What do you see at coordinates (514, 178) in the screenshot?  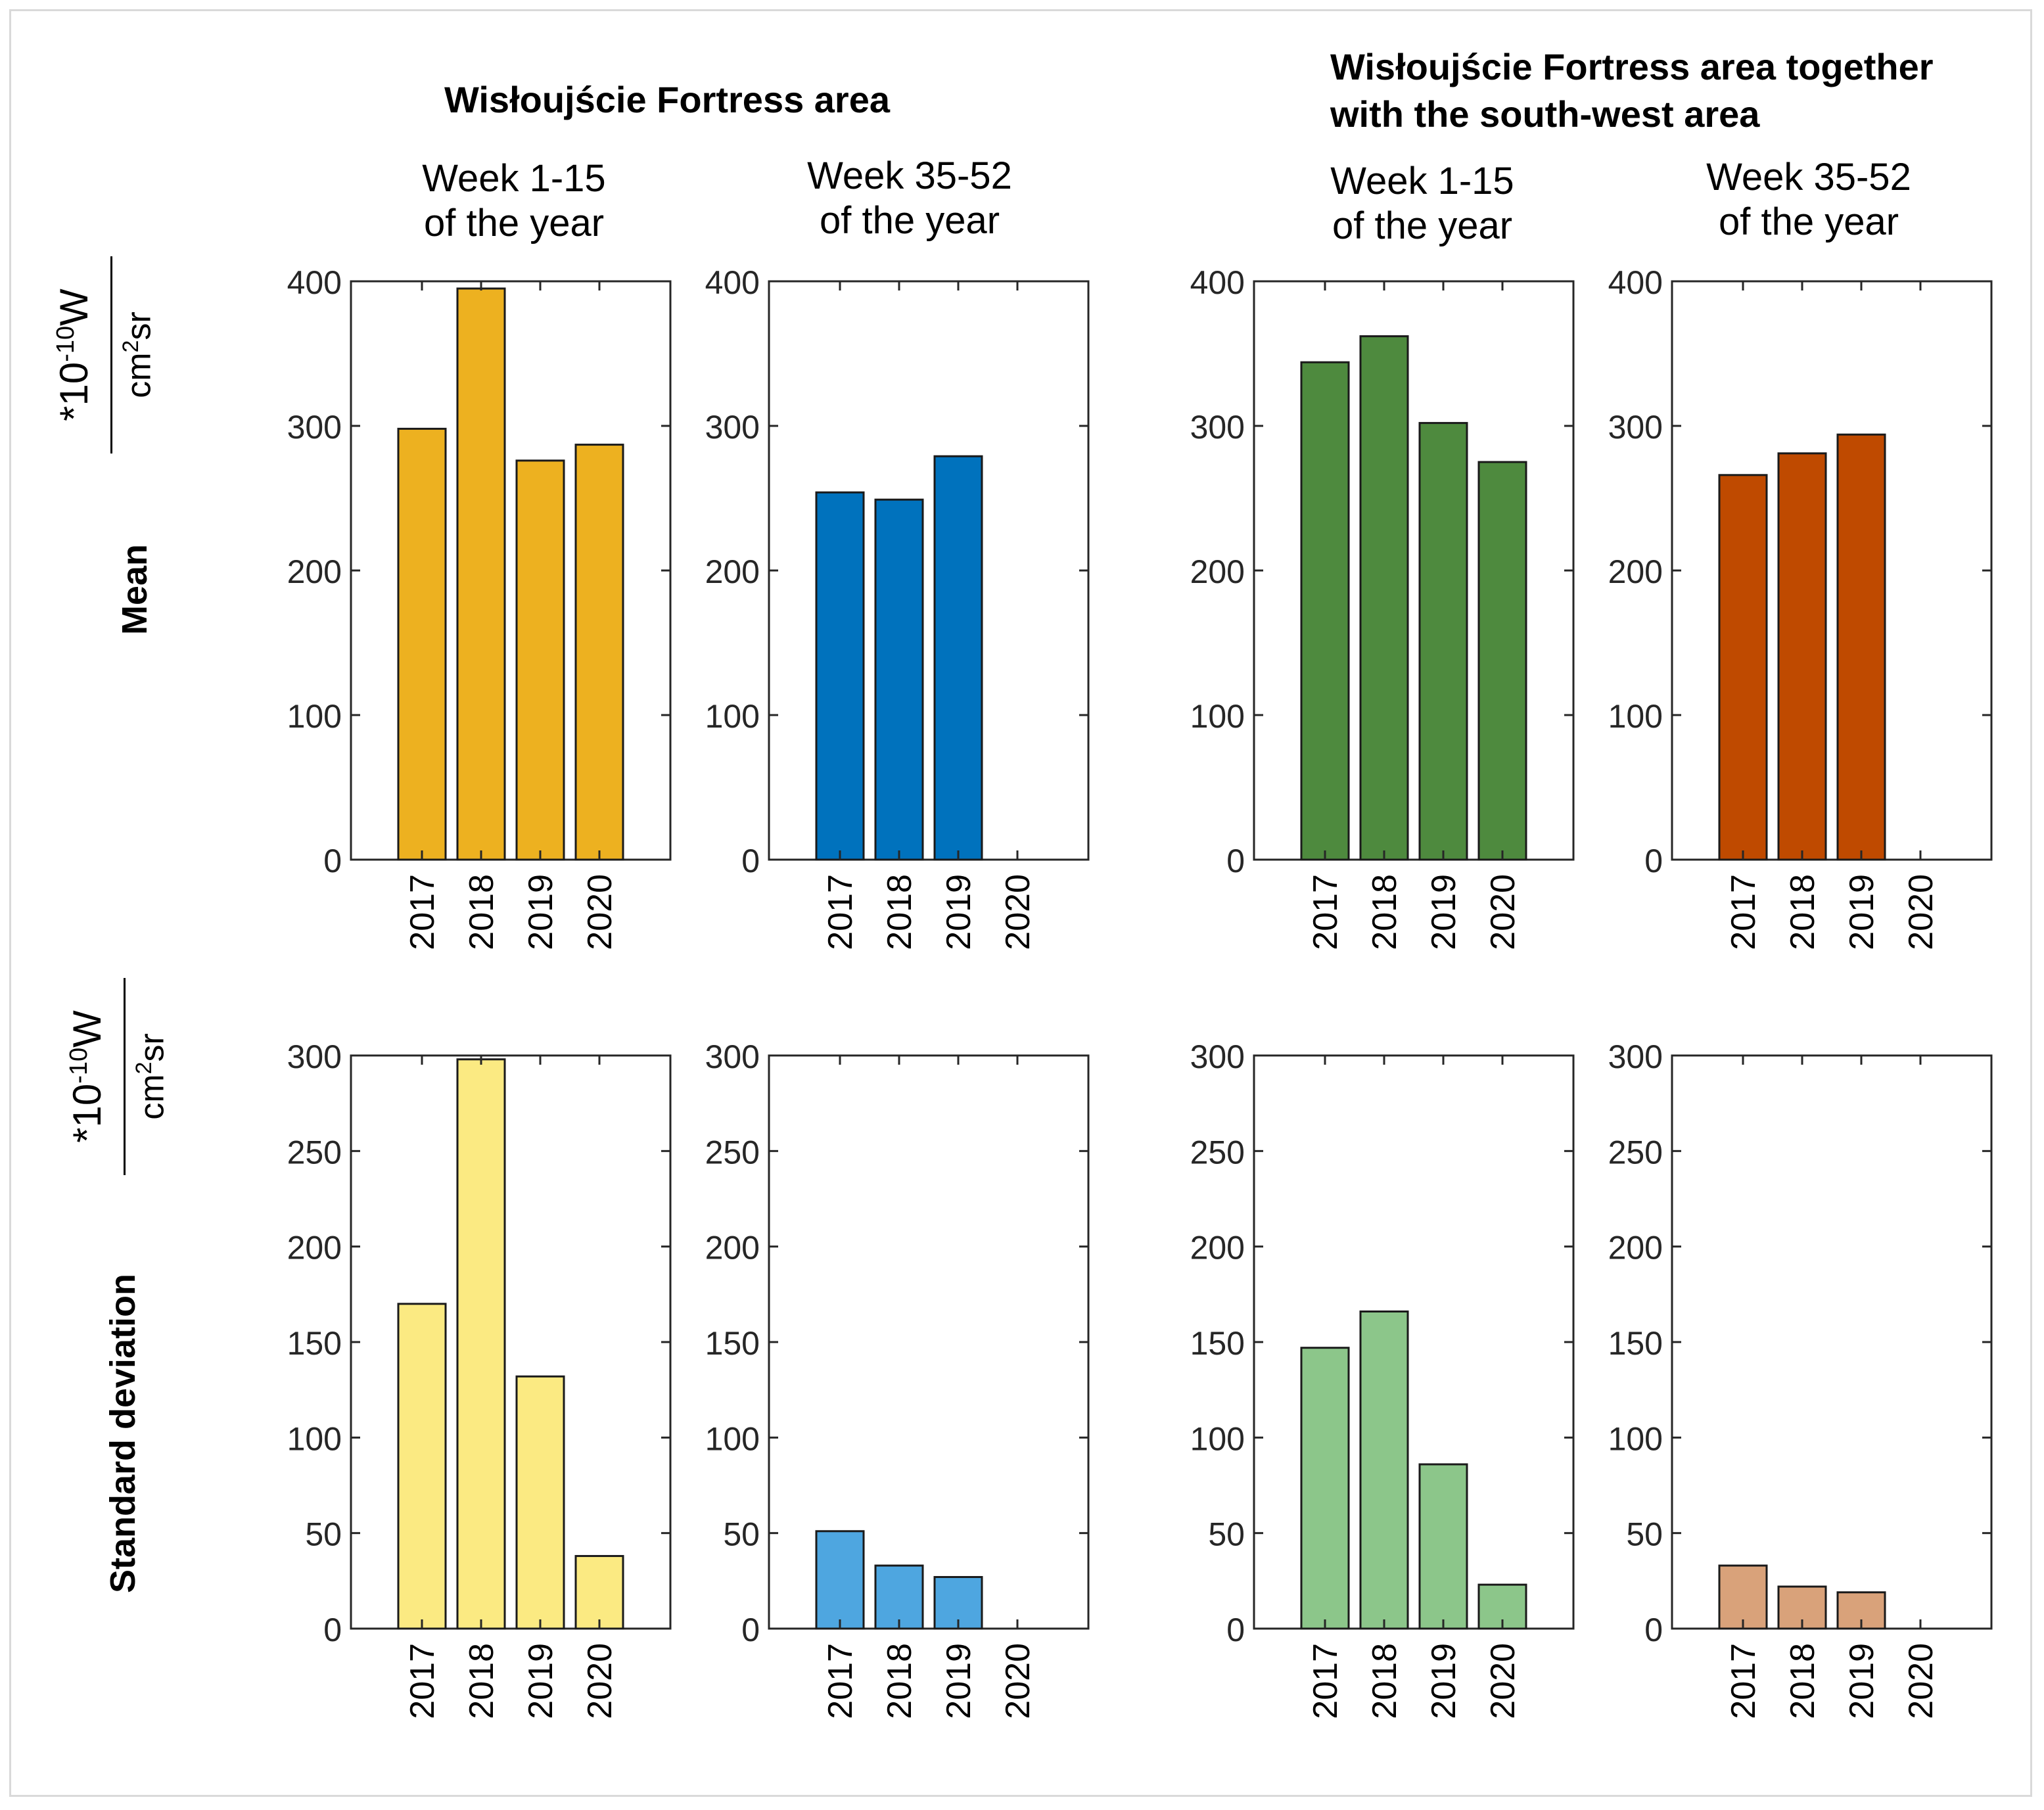 I see `column-title-1-line1: Week 1-15` at bounding box center [514, 178].